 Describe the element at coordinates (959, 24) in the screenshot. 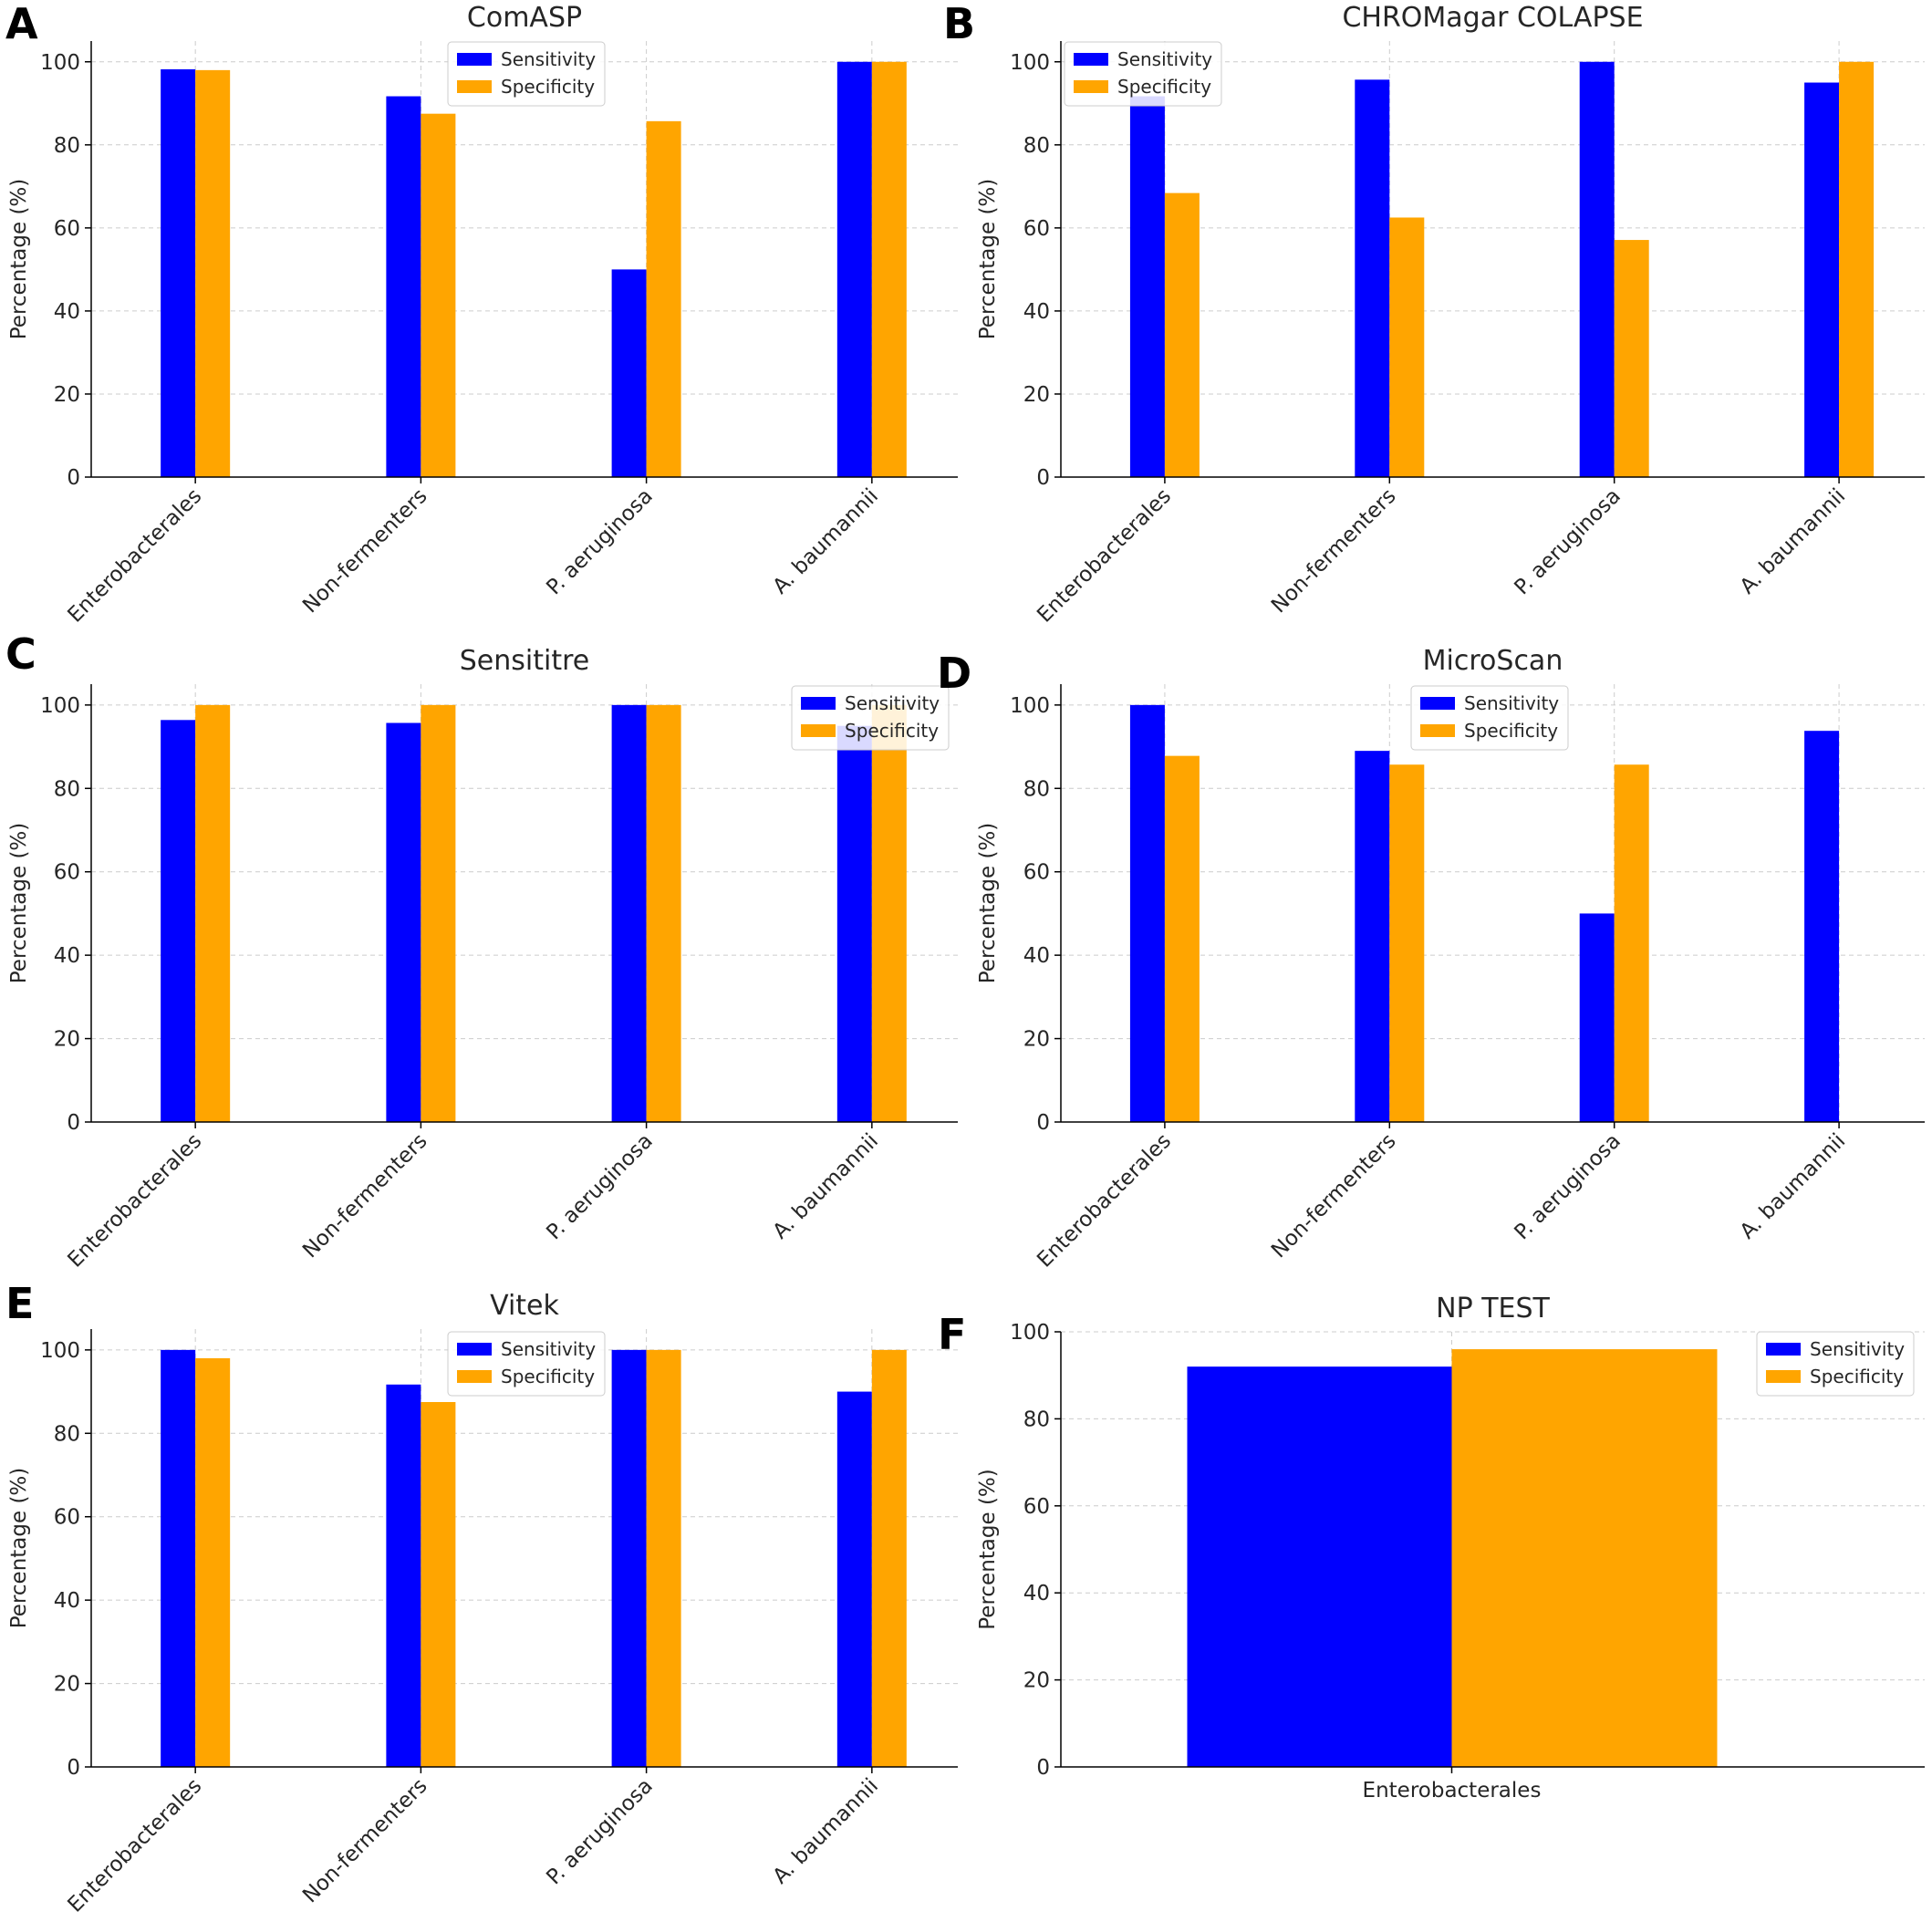

I see `panel-letter: B` at that location.